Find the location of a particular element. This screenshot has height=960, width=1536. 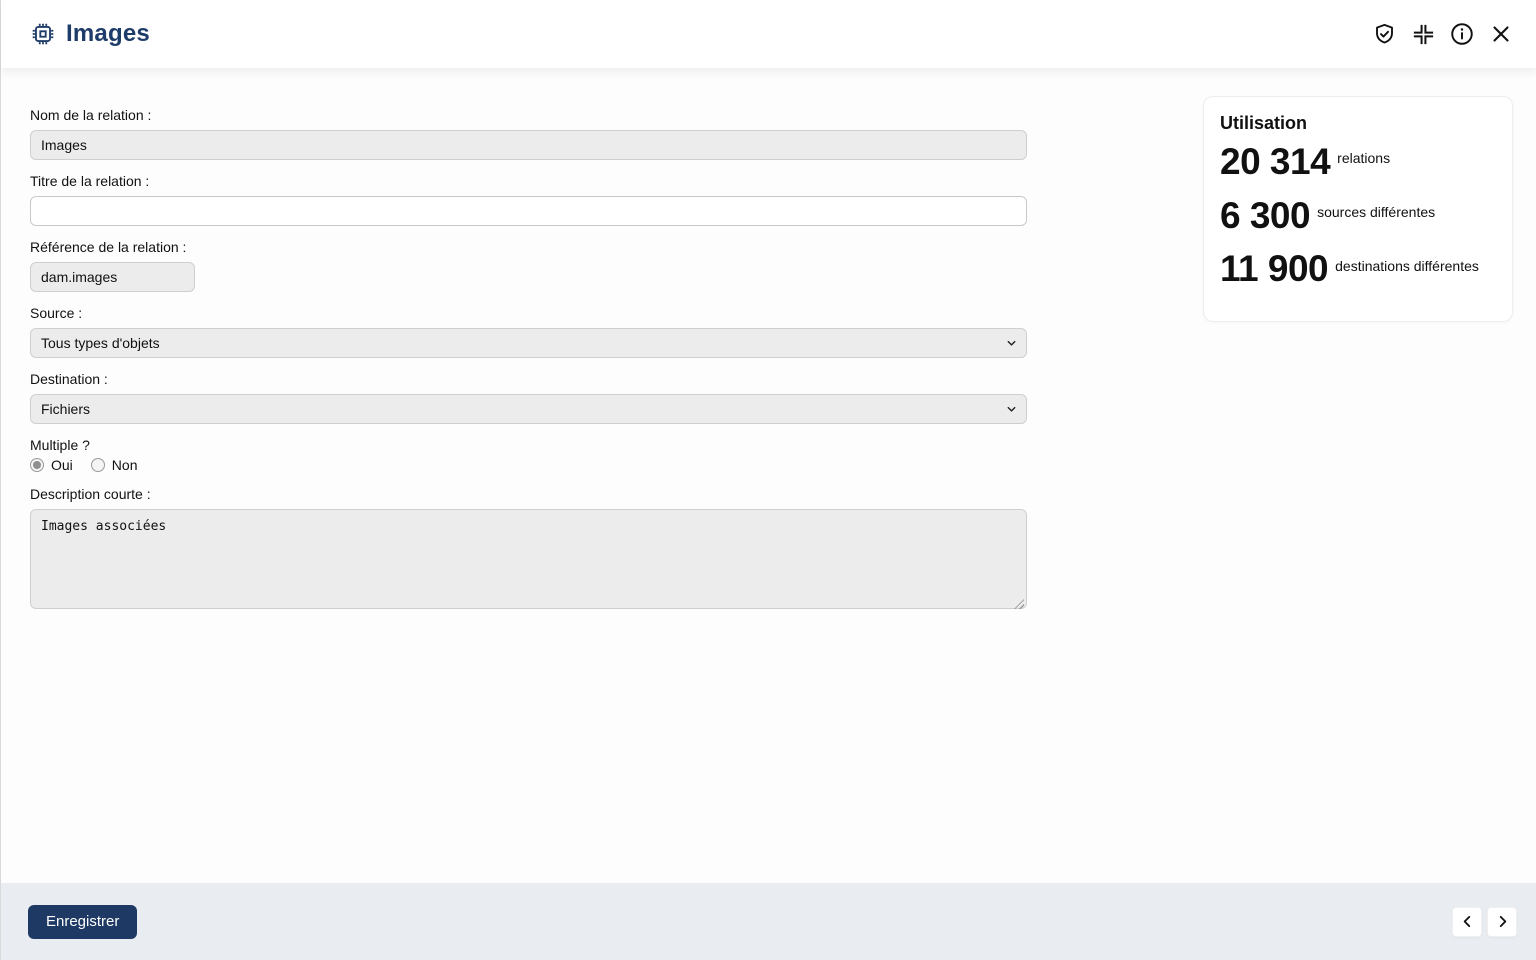

relation-title-input is located at coordinates (528, 211).